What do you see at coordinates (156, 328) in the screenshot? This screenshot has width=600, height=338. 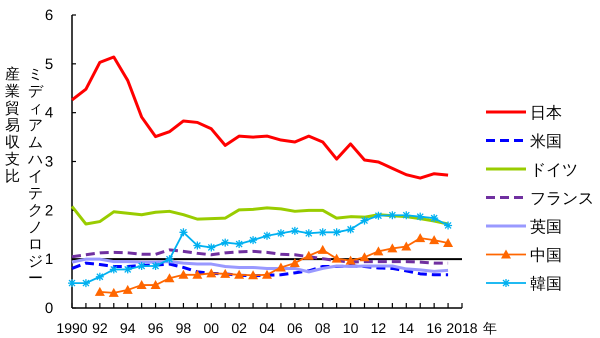 I see `x-tick-label: 96` at bounding box center [156, 328].